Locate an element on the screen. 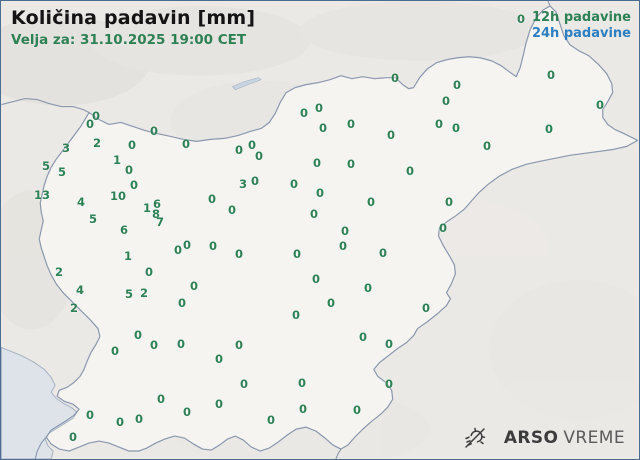 This screenshot has height=460, width=640. map-title: Količina padavin [mm] is located at coordinates (133, 18).